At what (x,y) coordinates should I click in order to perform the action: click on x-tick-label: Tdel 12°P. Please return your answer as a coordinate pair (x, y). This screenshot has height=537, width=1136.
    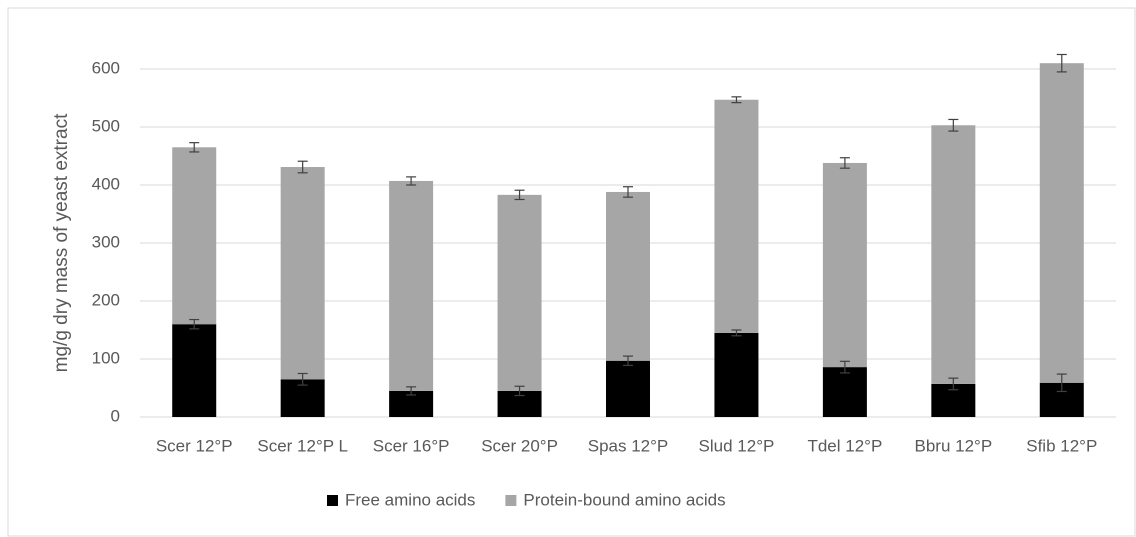
    Looking at the image, I should click on (844, 445).